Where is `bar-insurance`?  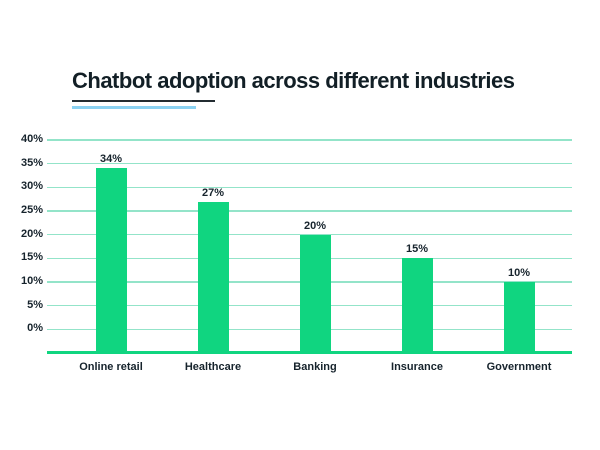 bar-insurance is located at coordinates (417, 305).